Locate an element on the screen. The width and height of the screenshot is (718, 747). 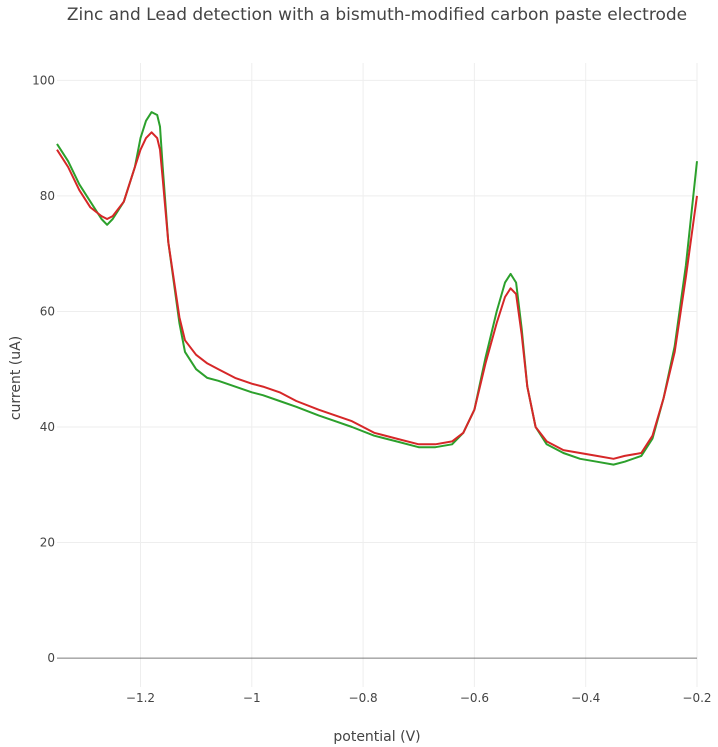
x-tick-label: −0.4 is located at coordinates (585, 698).